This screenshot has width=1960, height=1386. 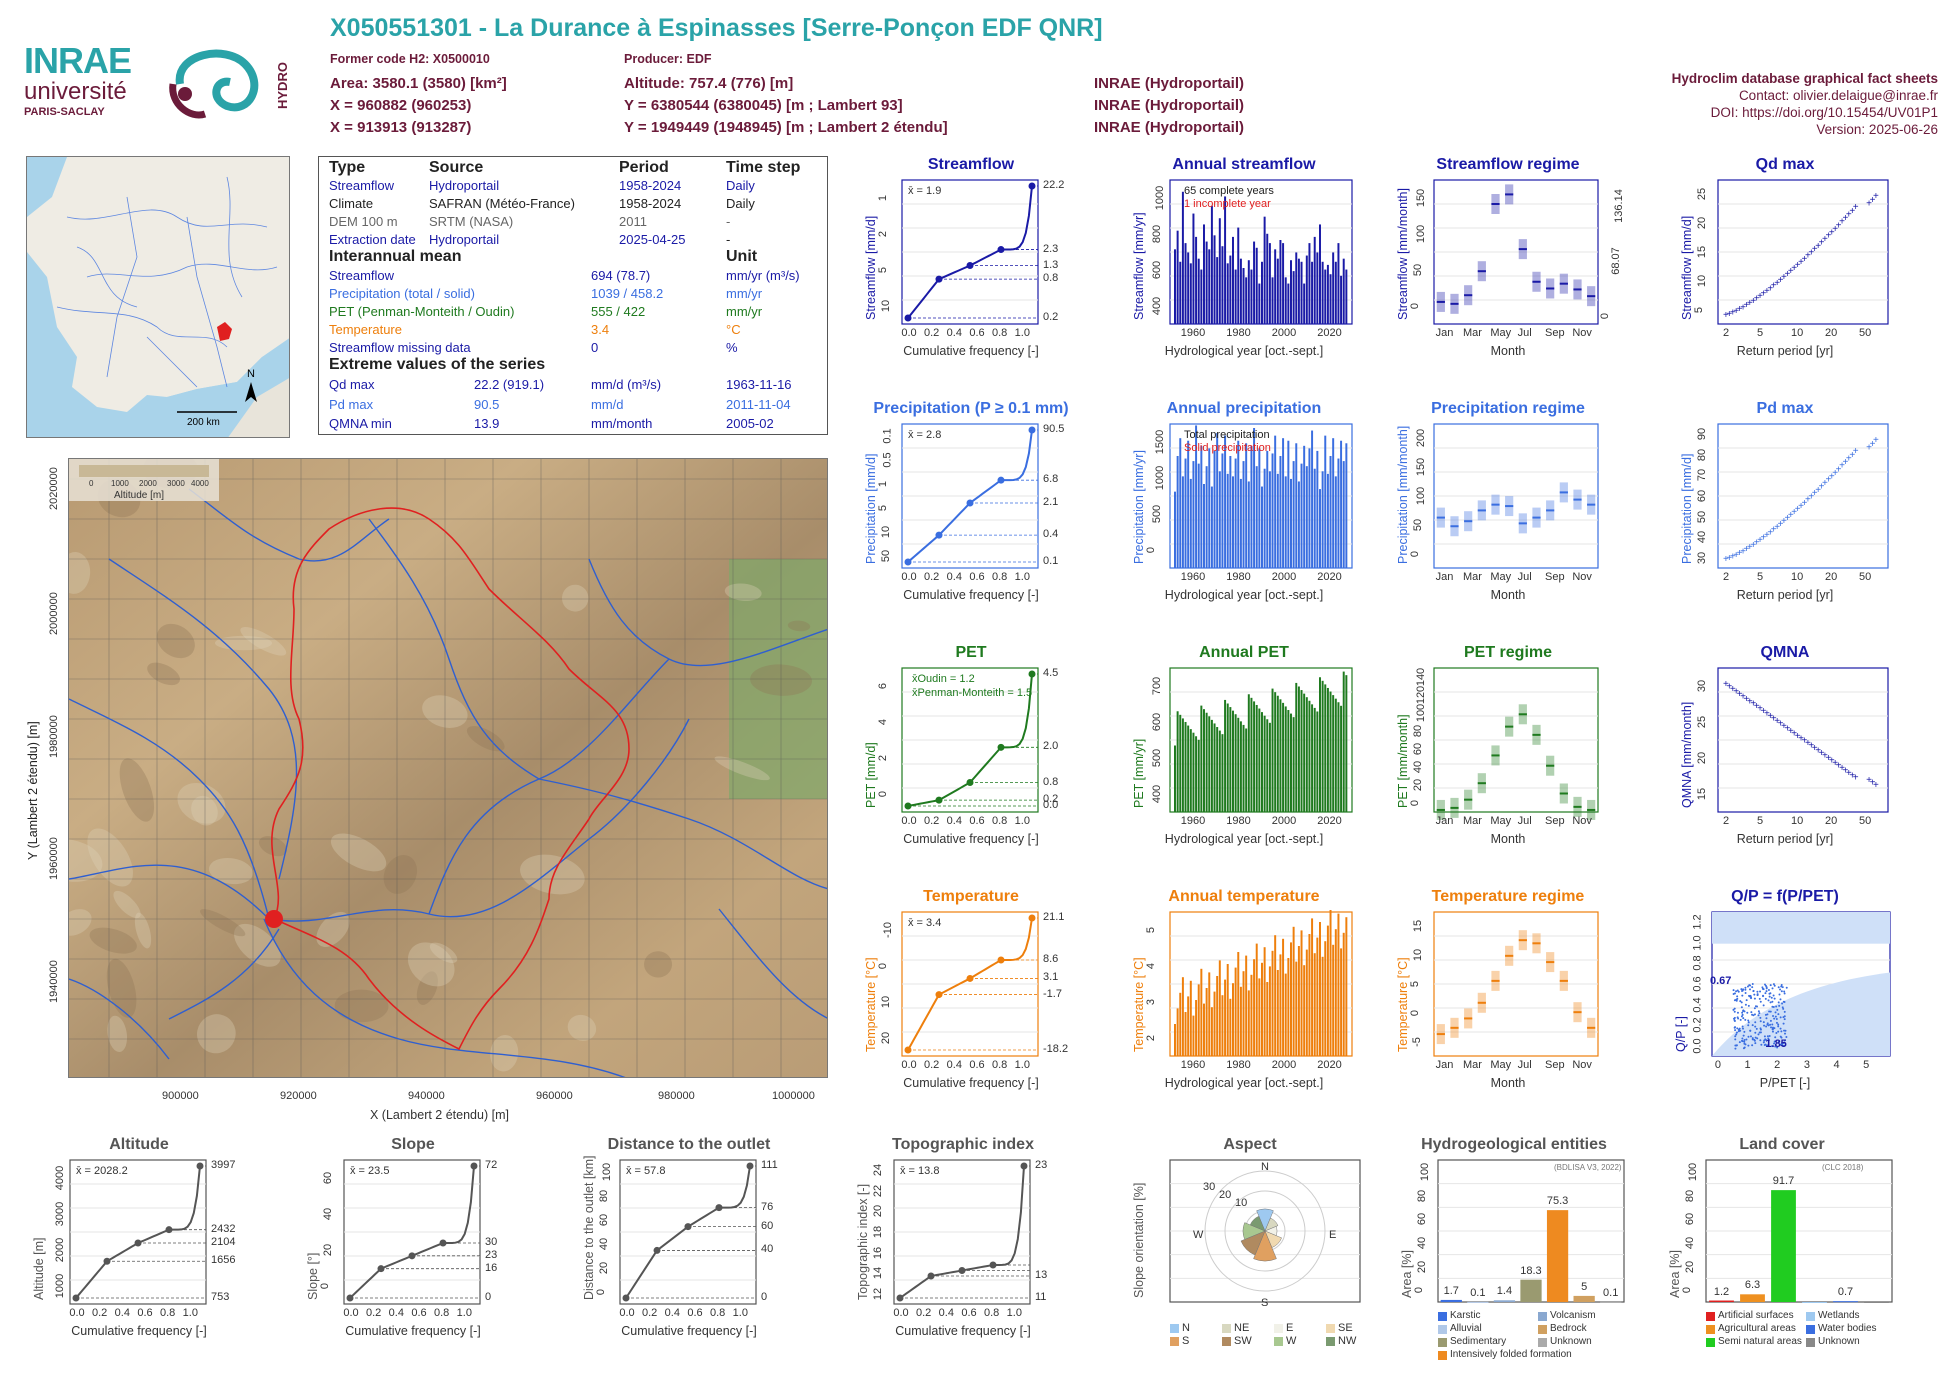 I want to click on y-tick-label: 50, so click(x=886, y=556).